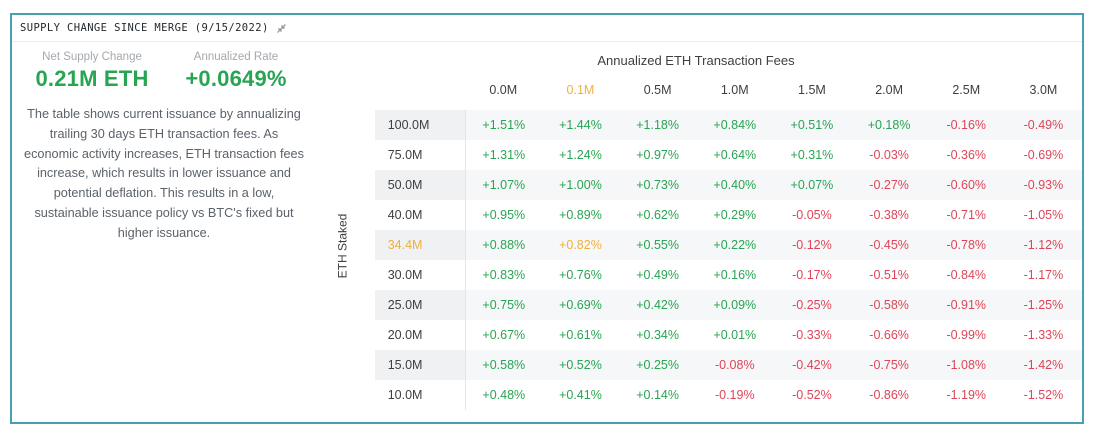  I want to click on matrix-cell: +0.51%, so click(812, 125).